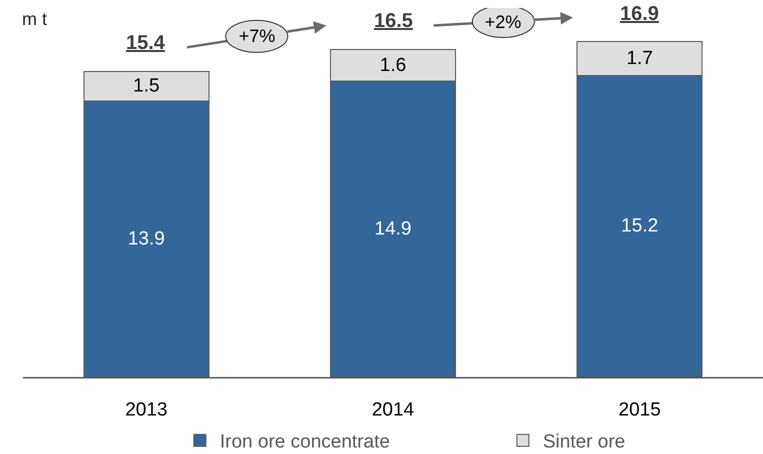 This screenshot has width=763, height=454. I want to click on data-label: 14.9, so click(393, 229).